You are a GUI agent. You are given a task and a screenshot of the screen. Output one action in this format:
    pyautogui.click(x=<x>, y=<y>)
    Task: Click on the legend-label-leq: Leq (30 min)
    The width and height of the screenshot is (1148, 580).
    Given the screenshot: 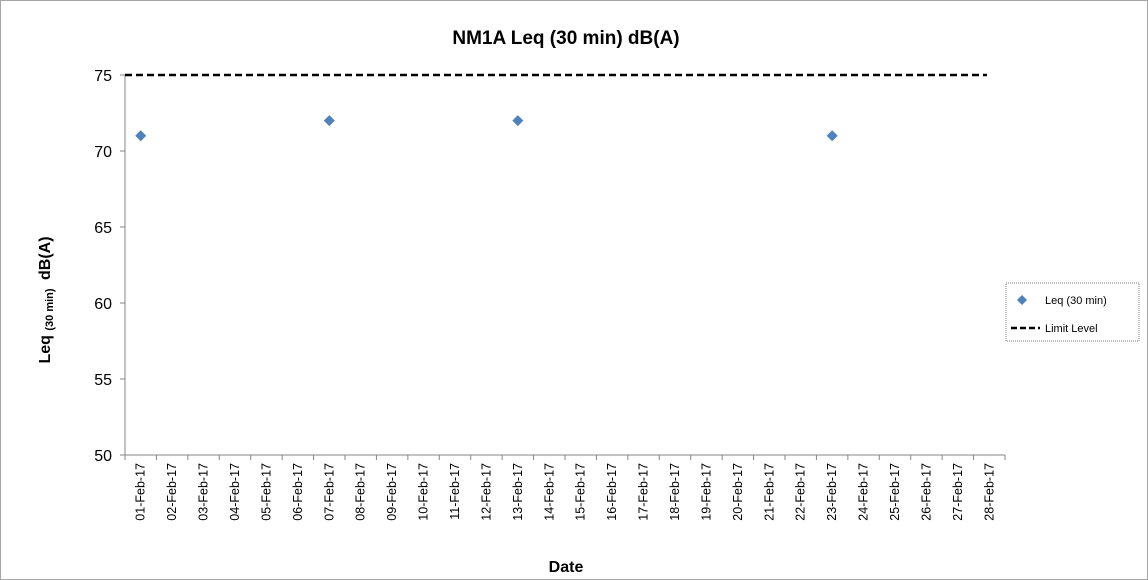 What is the action you would take?
    pyautogui.click(x=1076, y=301)
    